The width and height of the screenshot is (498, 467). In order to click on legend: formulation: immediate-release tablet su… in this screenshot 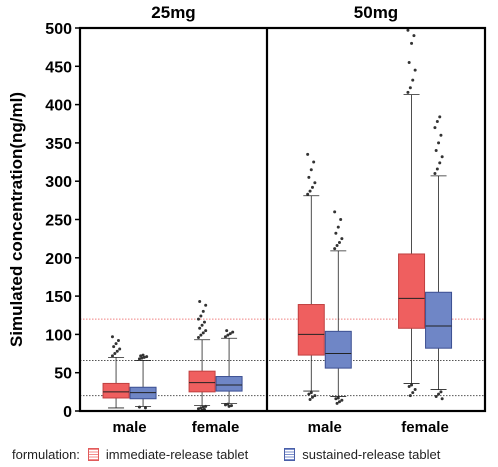, I will do `click(226, 454)`.